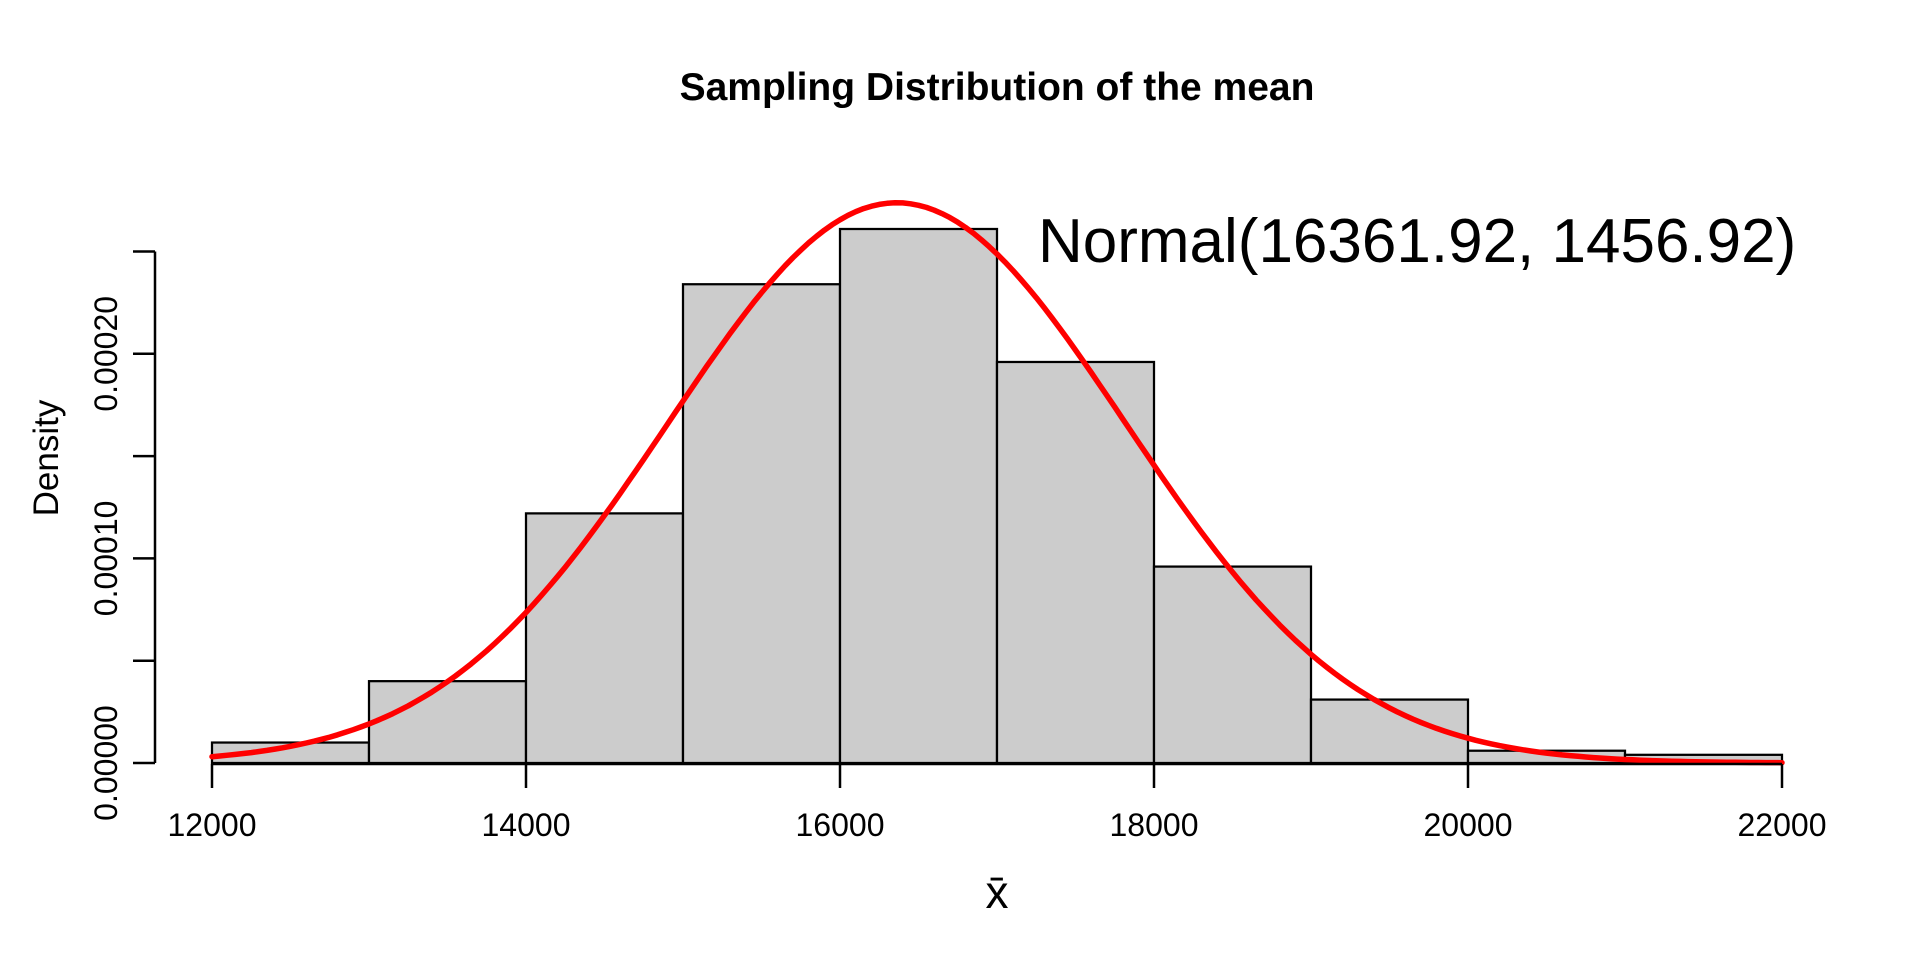  Describe the element at coordinates (106, 354) in the screenshot. I see `y-tick-label: 0.00020` at that location.